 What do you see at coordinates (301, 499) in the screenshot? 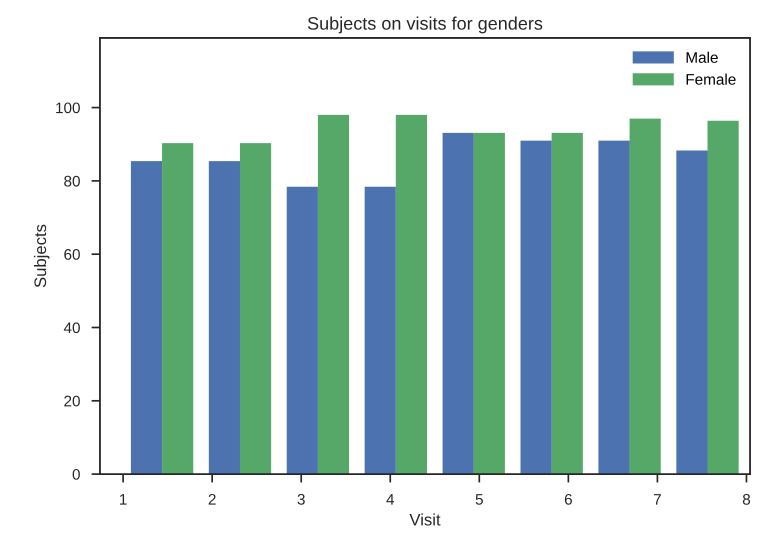
I see `x-tick-label: 3` at bounding box center [301, 499].